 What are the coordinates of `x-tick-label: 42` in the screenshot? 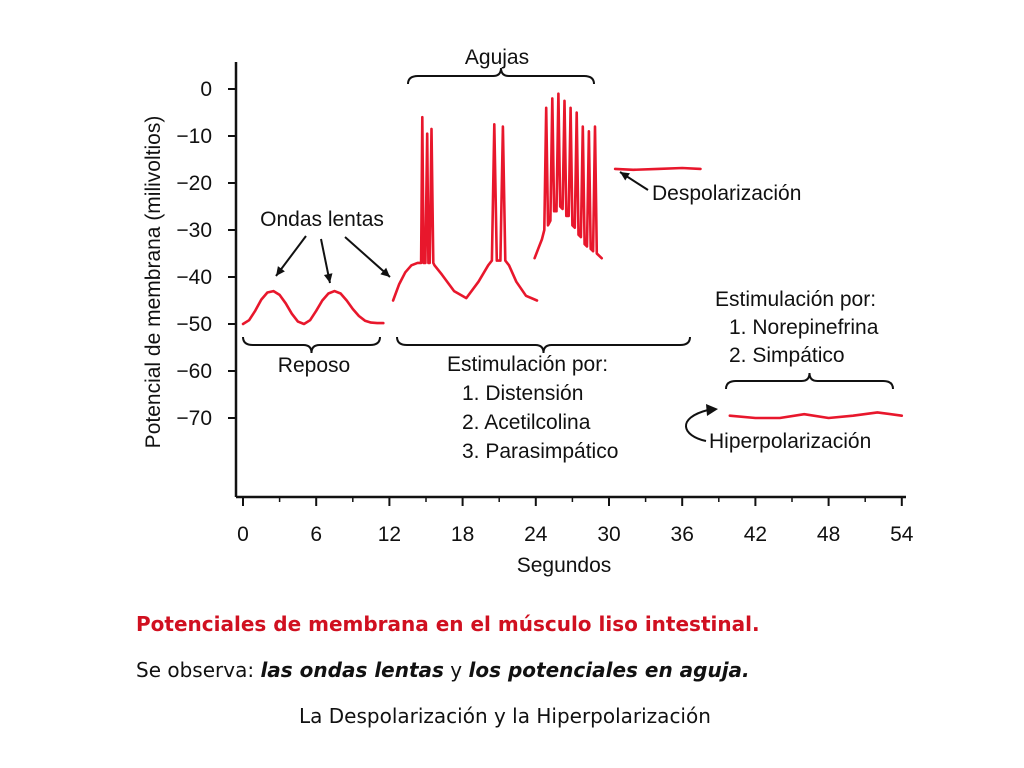 It's located at (755, 534).